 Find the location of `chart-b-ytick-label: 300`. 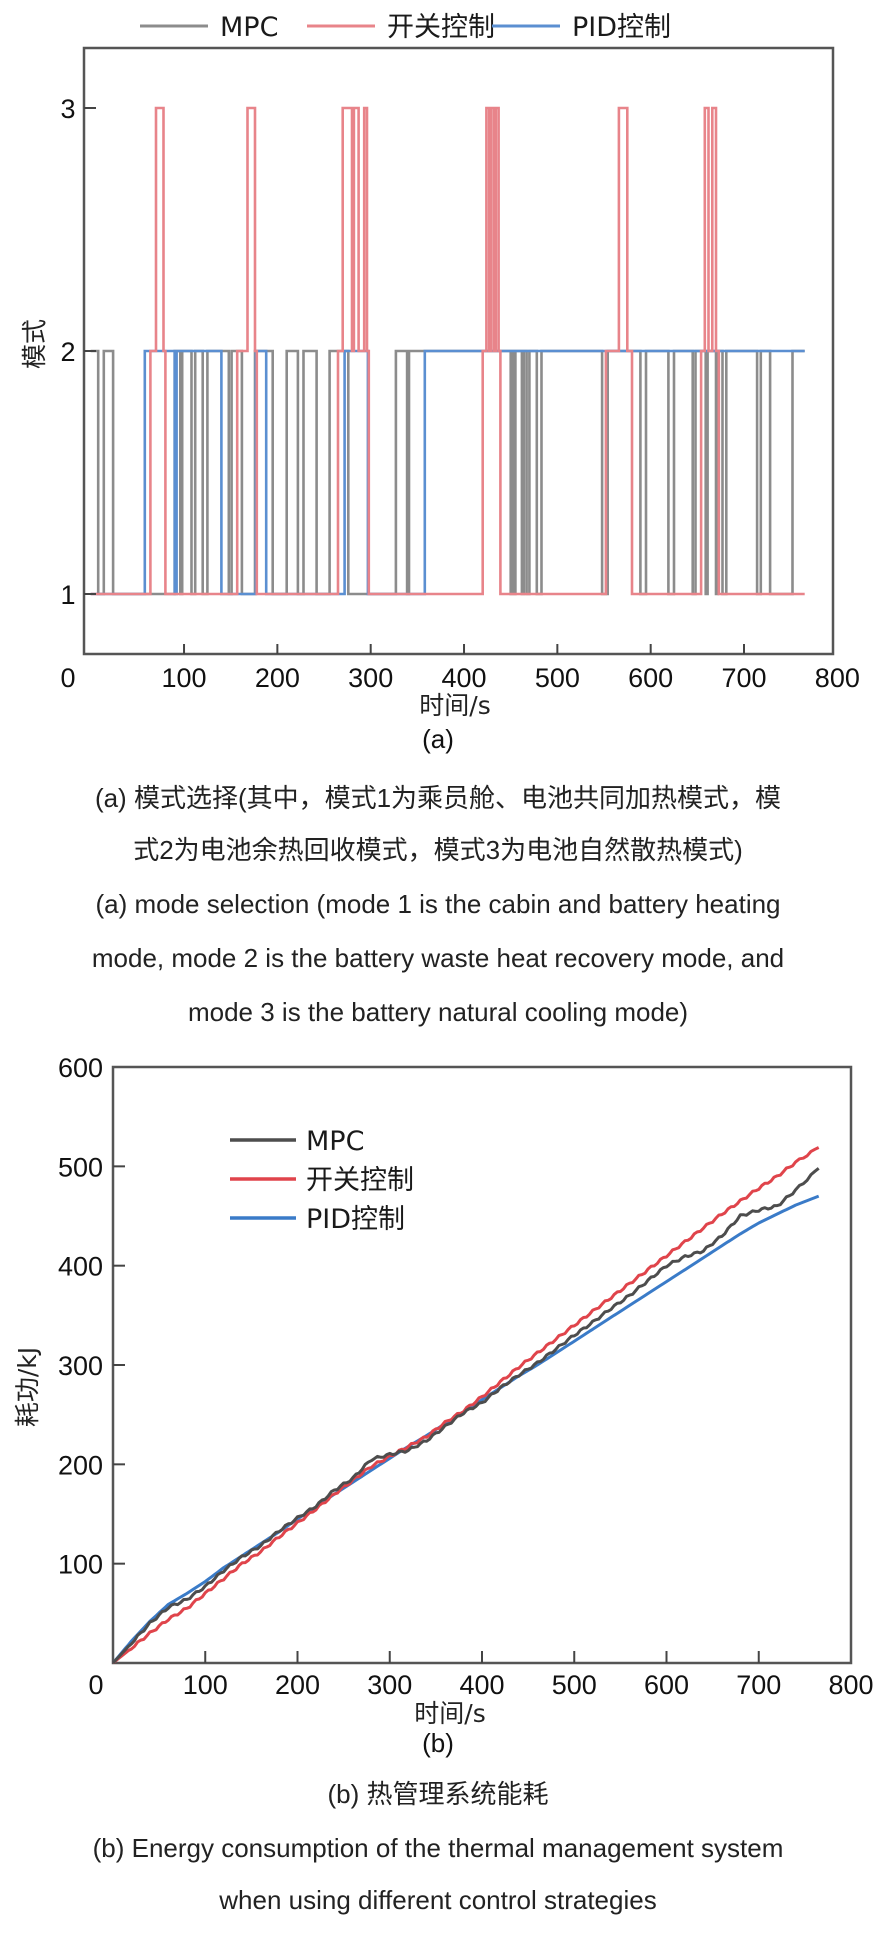

chart-b-ytick-label: 300 is located at coordinates (80, 1366).